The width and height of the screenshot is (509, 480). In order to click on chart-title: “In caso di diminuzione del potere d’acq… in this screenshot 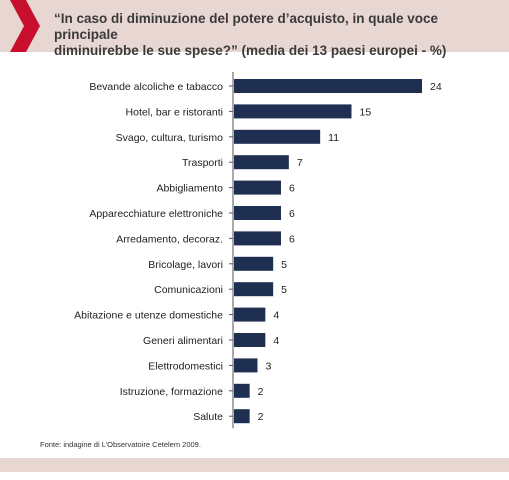, I will do `click(279, 35)`.